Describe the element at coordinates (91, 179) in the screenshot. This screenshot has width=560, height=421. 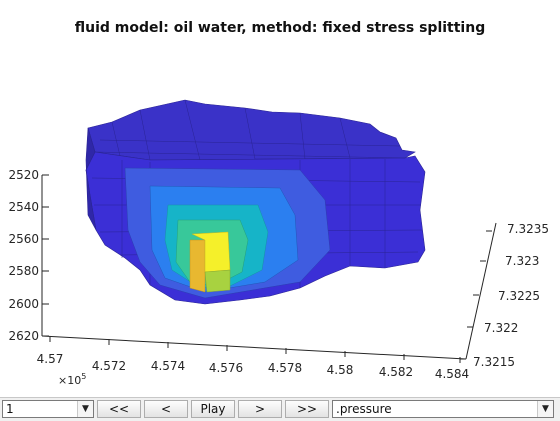
I see `reservoir-left-face` at that location.